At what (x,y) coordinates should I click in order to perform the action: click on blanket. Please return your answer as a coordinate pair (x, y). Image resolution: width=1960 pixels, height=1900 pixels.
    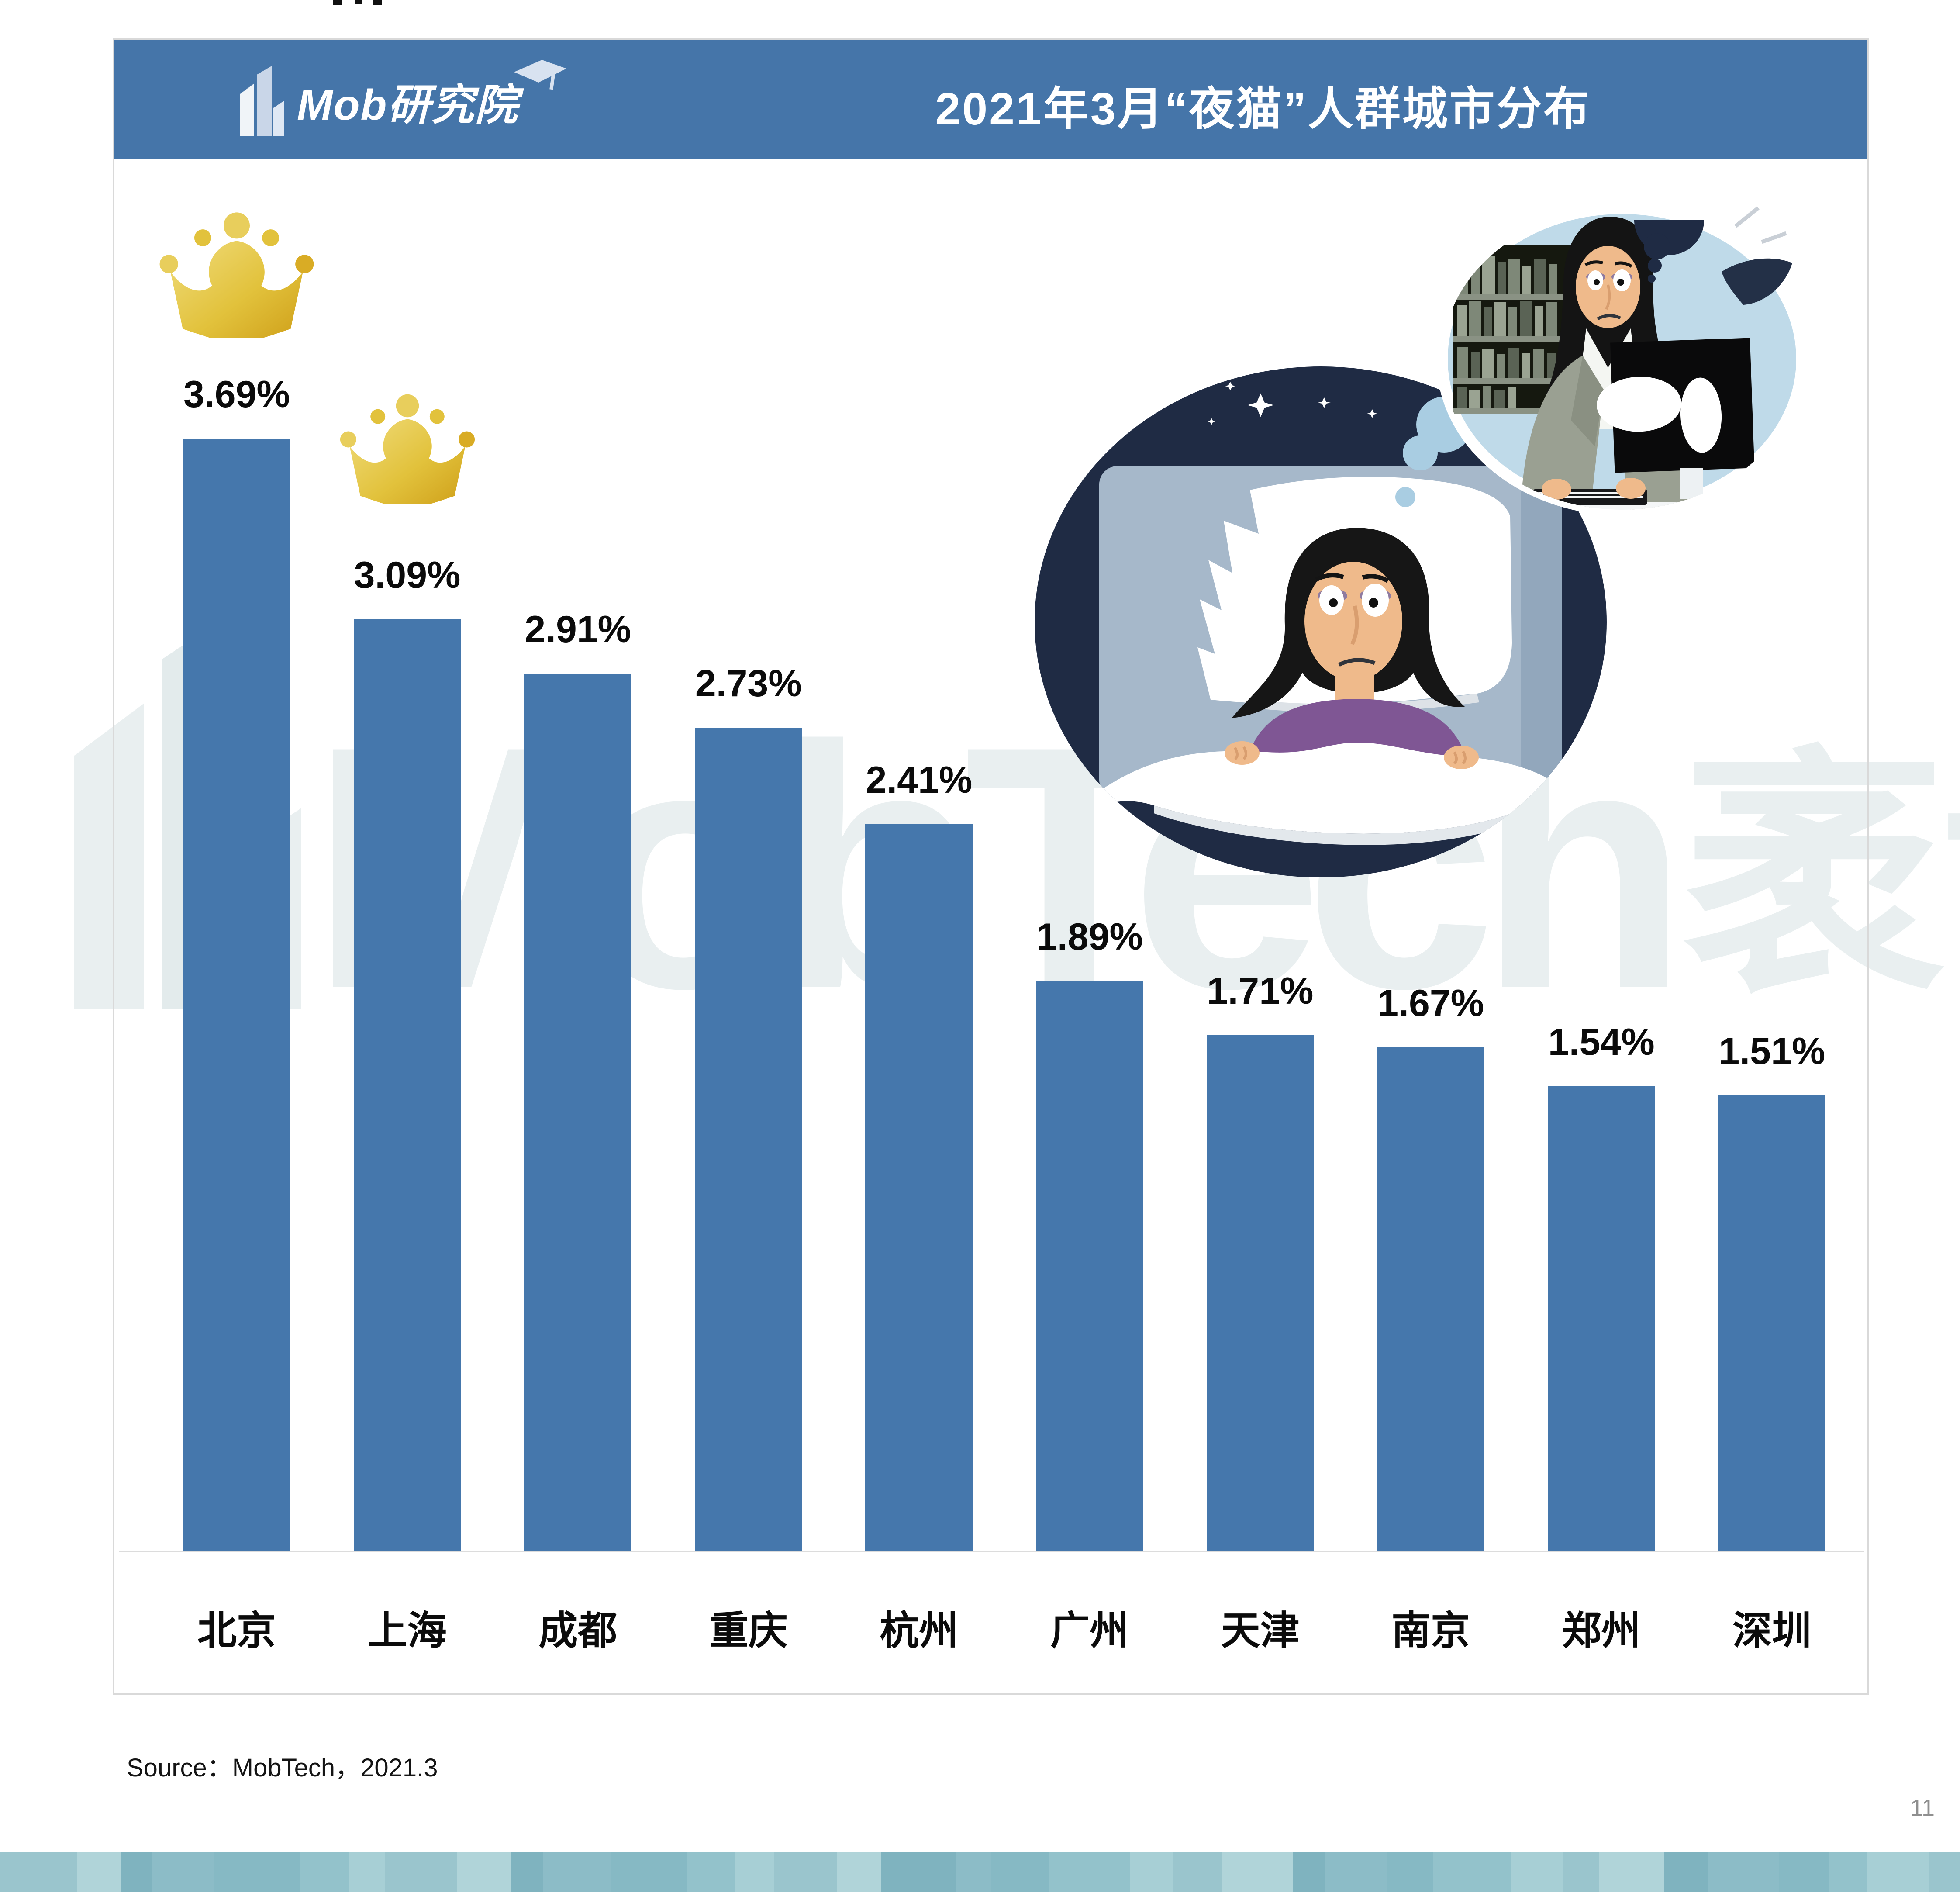
    Looking at the image, I should click on (1328, 788).